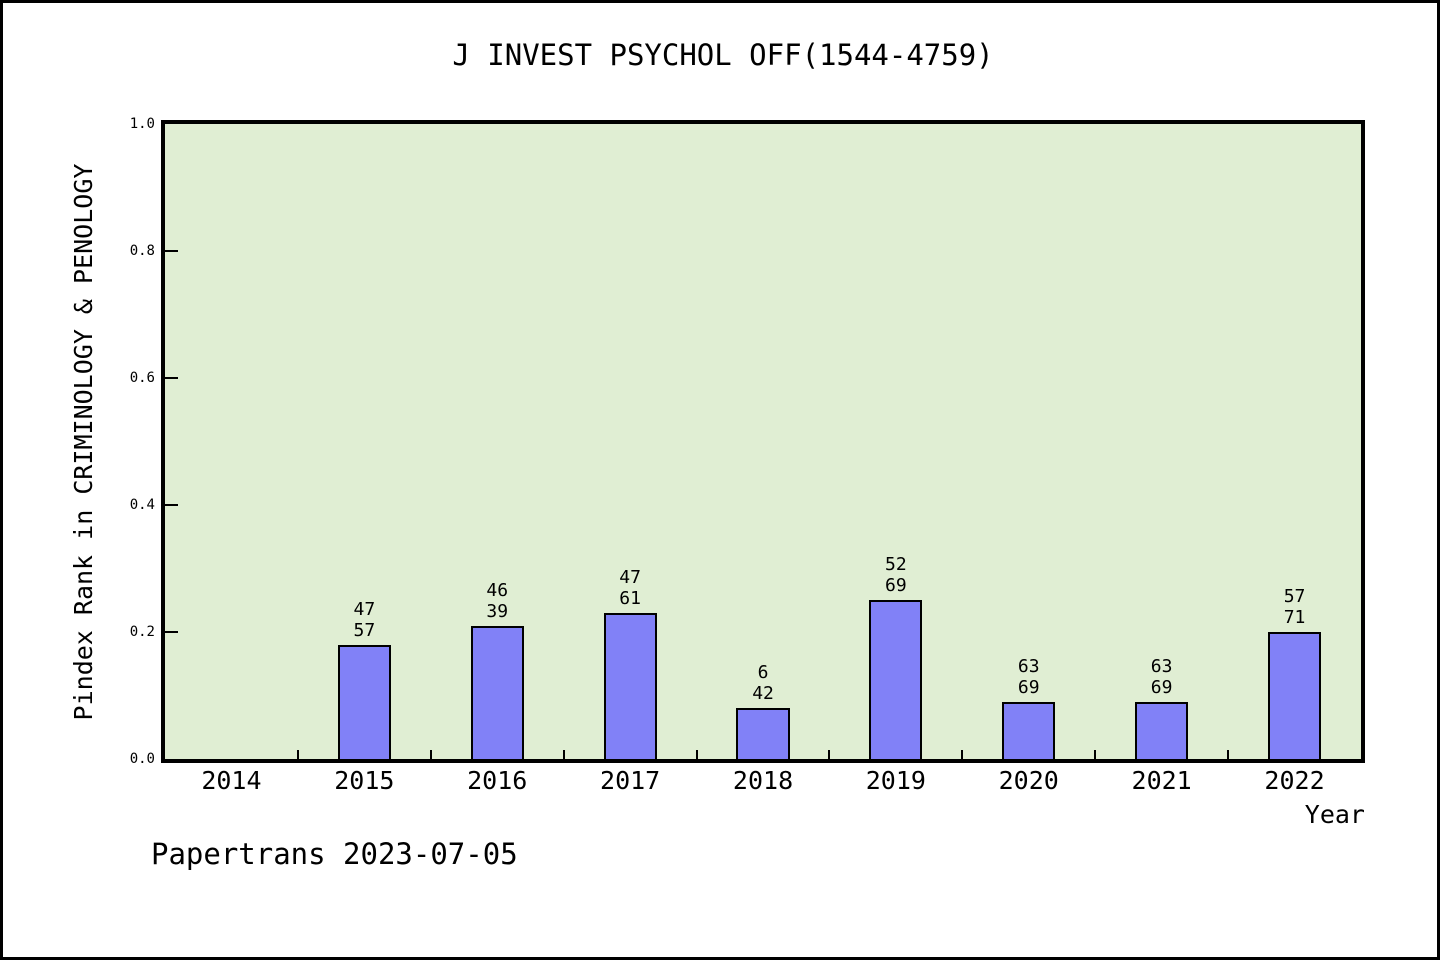 The width and height of the screenshot is (1440, 960). What do you see at coordinates (142, 378) in the screenshot?
I see `y-tick-label-0.6: 0.6` at bounding box center [142, 378].